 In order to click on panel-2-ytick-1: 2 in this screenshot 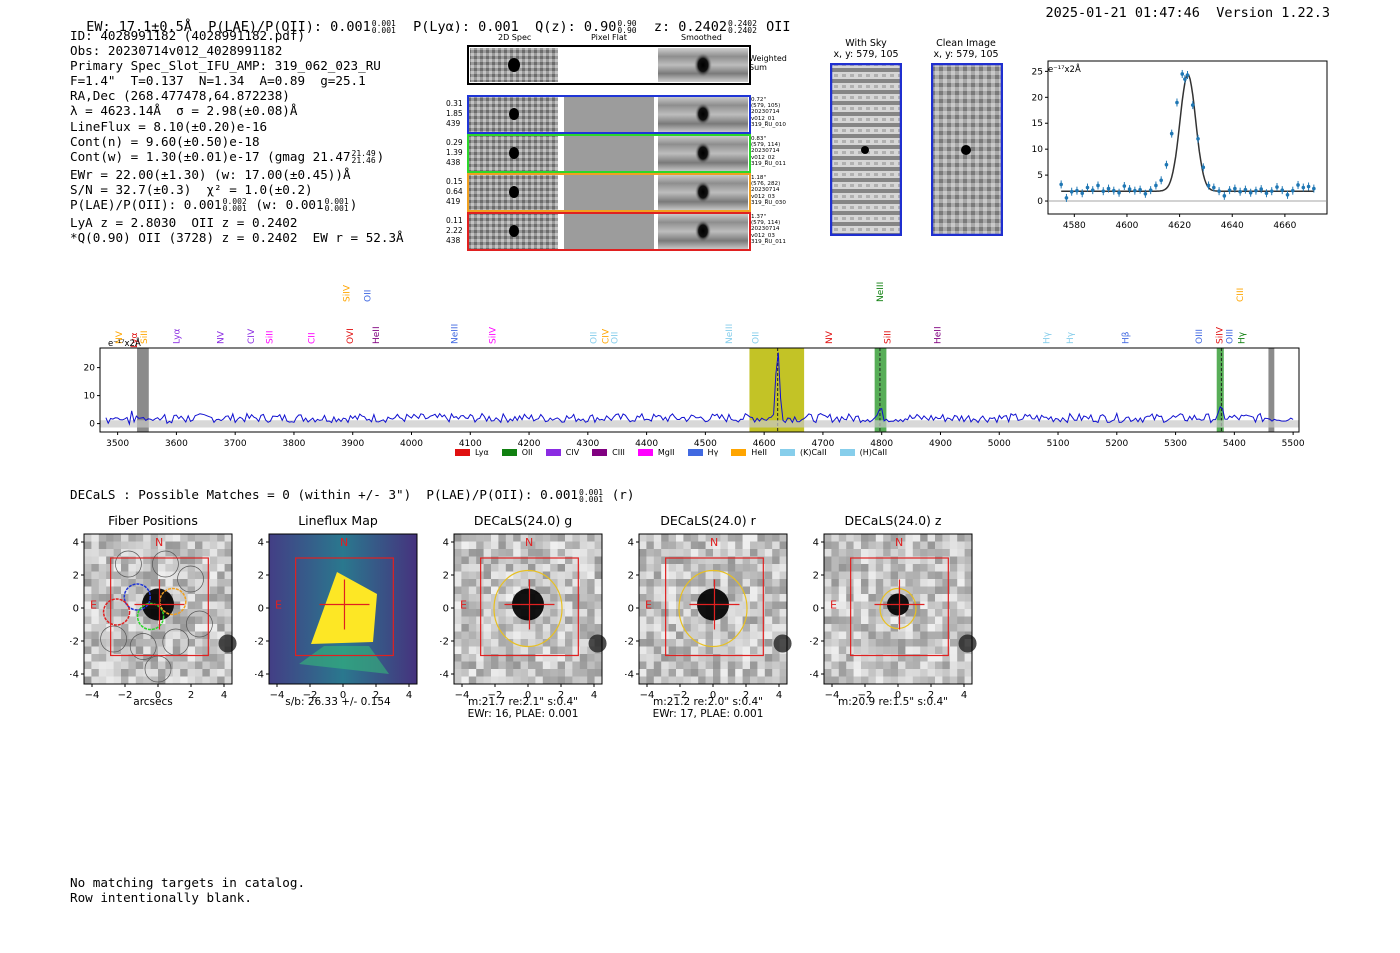, I will do `click(446, 576)`.